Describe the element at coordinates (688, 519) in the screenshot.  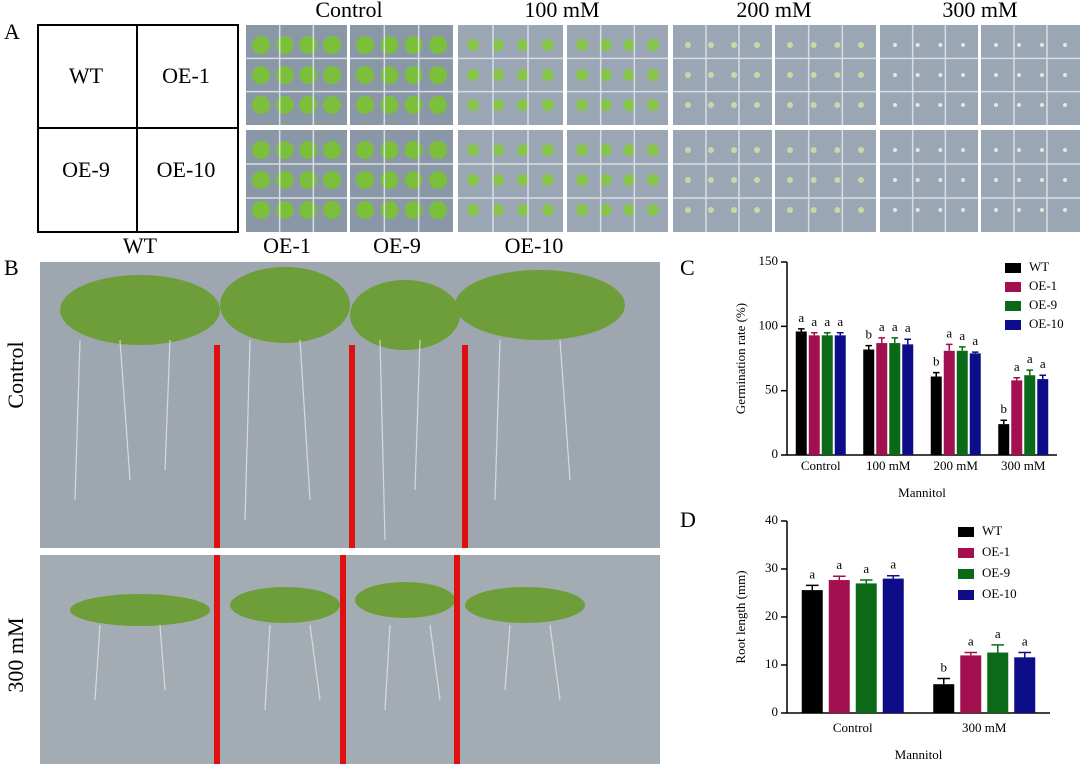
I see `panel-label: D` at that location.